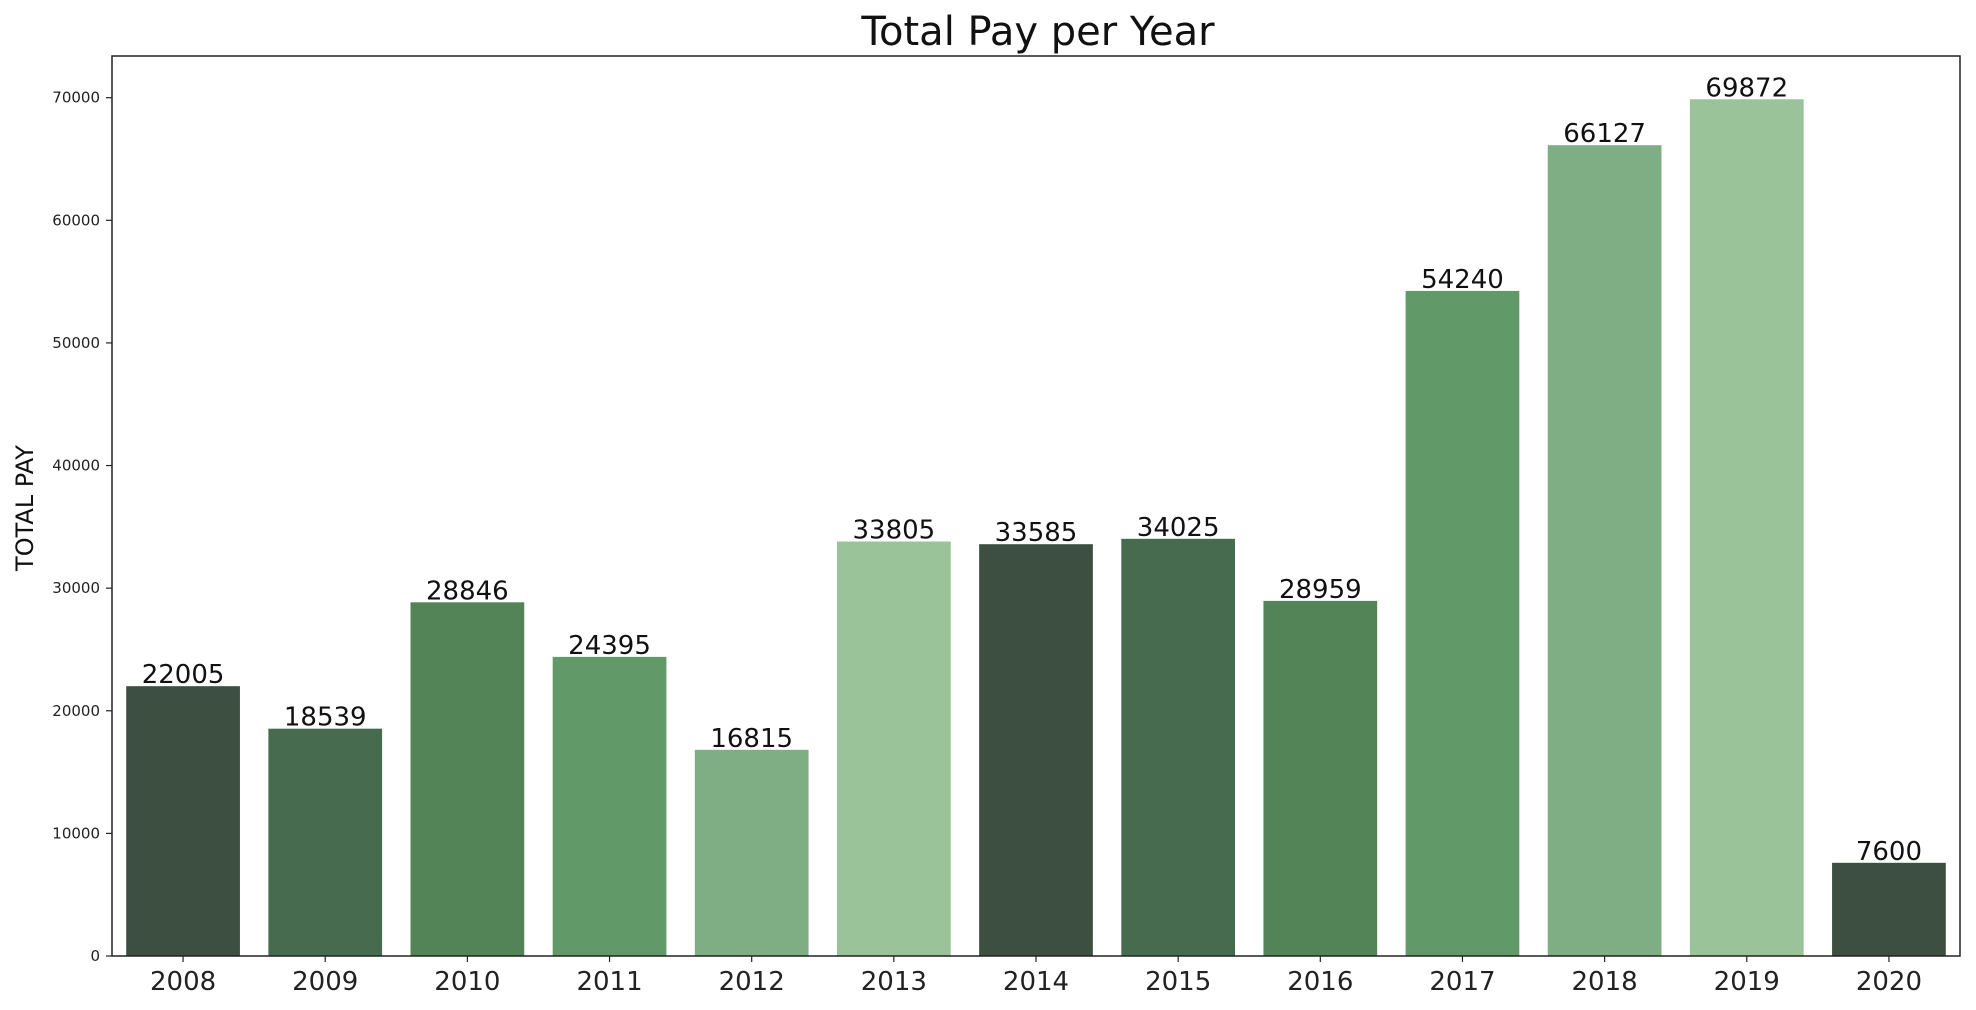  Describe the element at coordinates (609, 646) in the screenshot. I see `bar-value-label-2011: 24395` at that location.